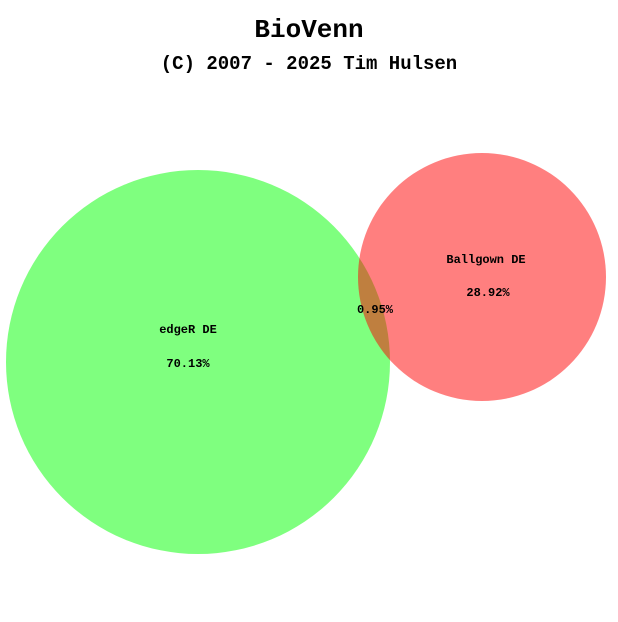  Describe the element at coordinates (375, 310) in the screenshot. I see `overlap-percent: 0.95%` at that location.